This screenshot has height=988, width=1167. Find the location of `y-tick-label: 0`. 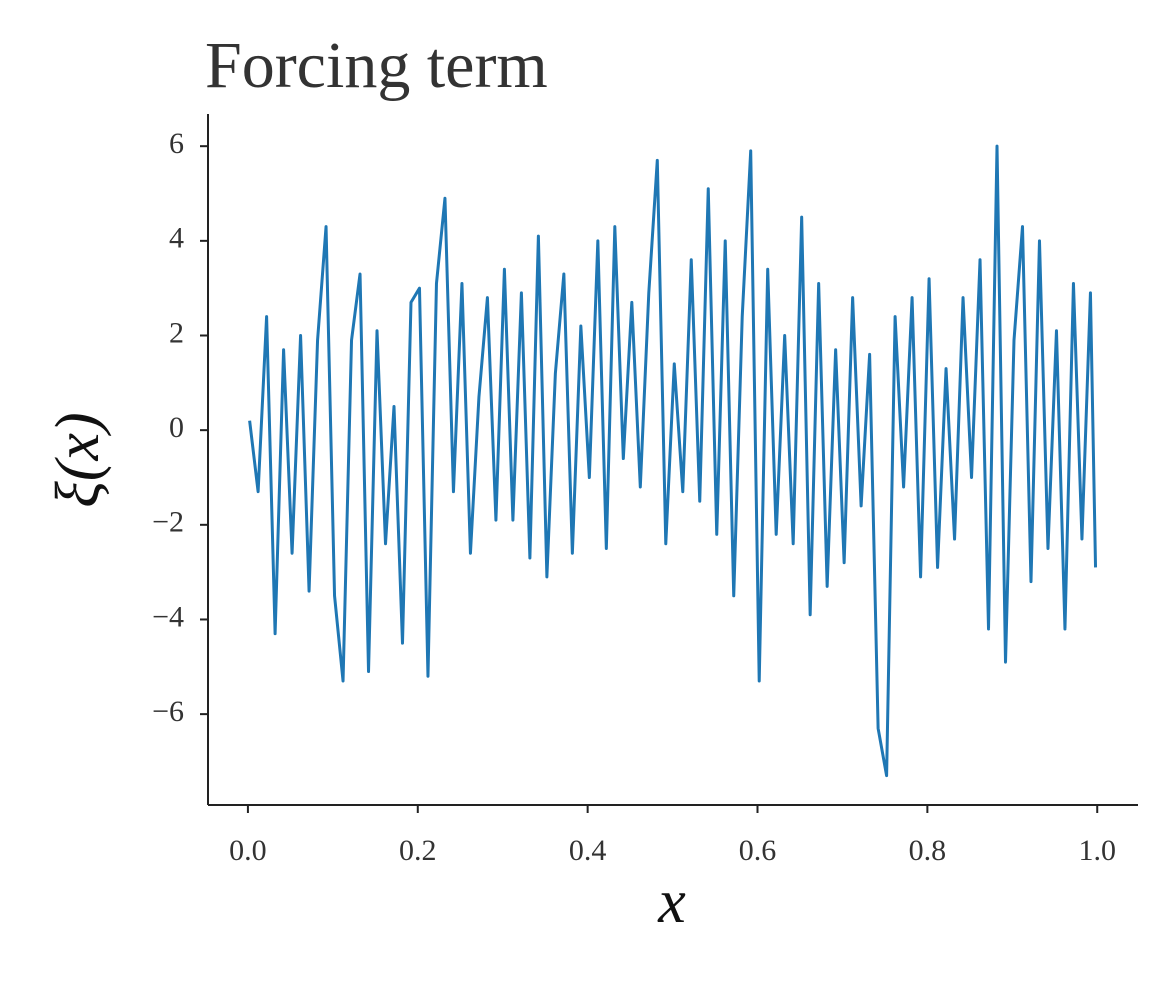

y-tick-label: 0 is located at coordinates (176, 427).